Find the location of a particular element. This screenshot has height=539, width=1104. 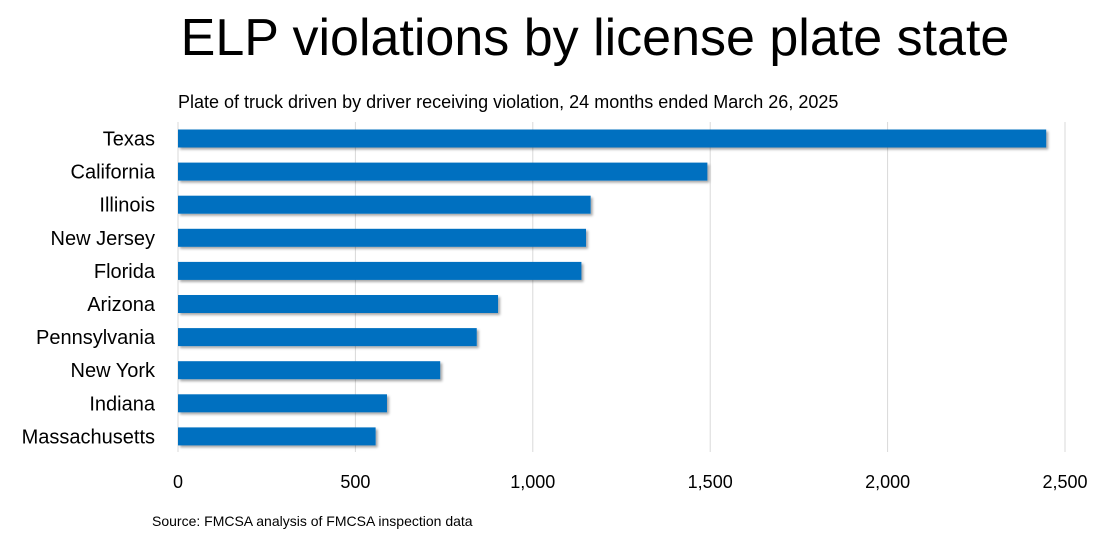

category-label: Pennsylvania is located at coordinates (96, 338).